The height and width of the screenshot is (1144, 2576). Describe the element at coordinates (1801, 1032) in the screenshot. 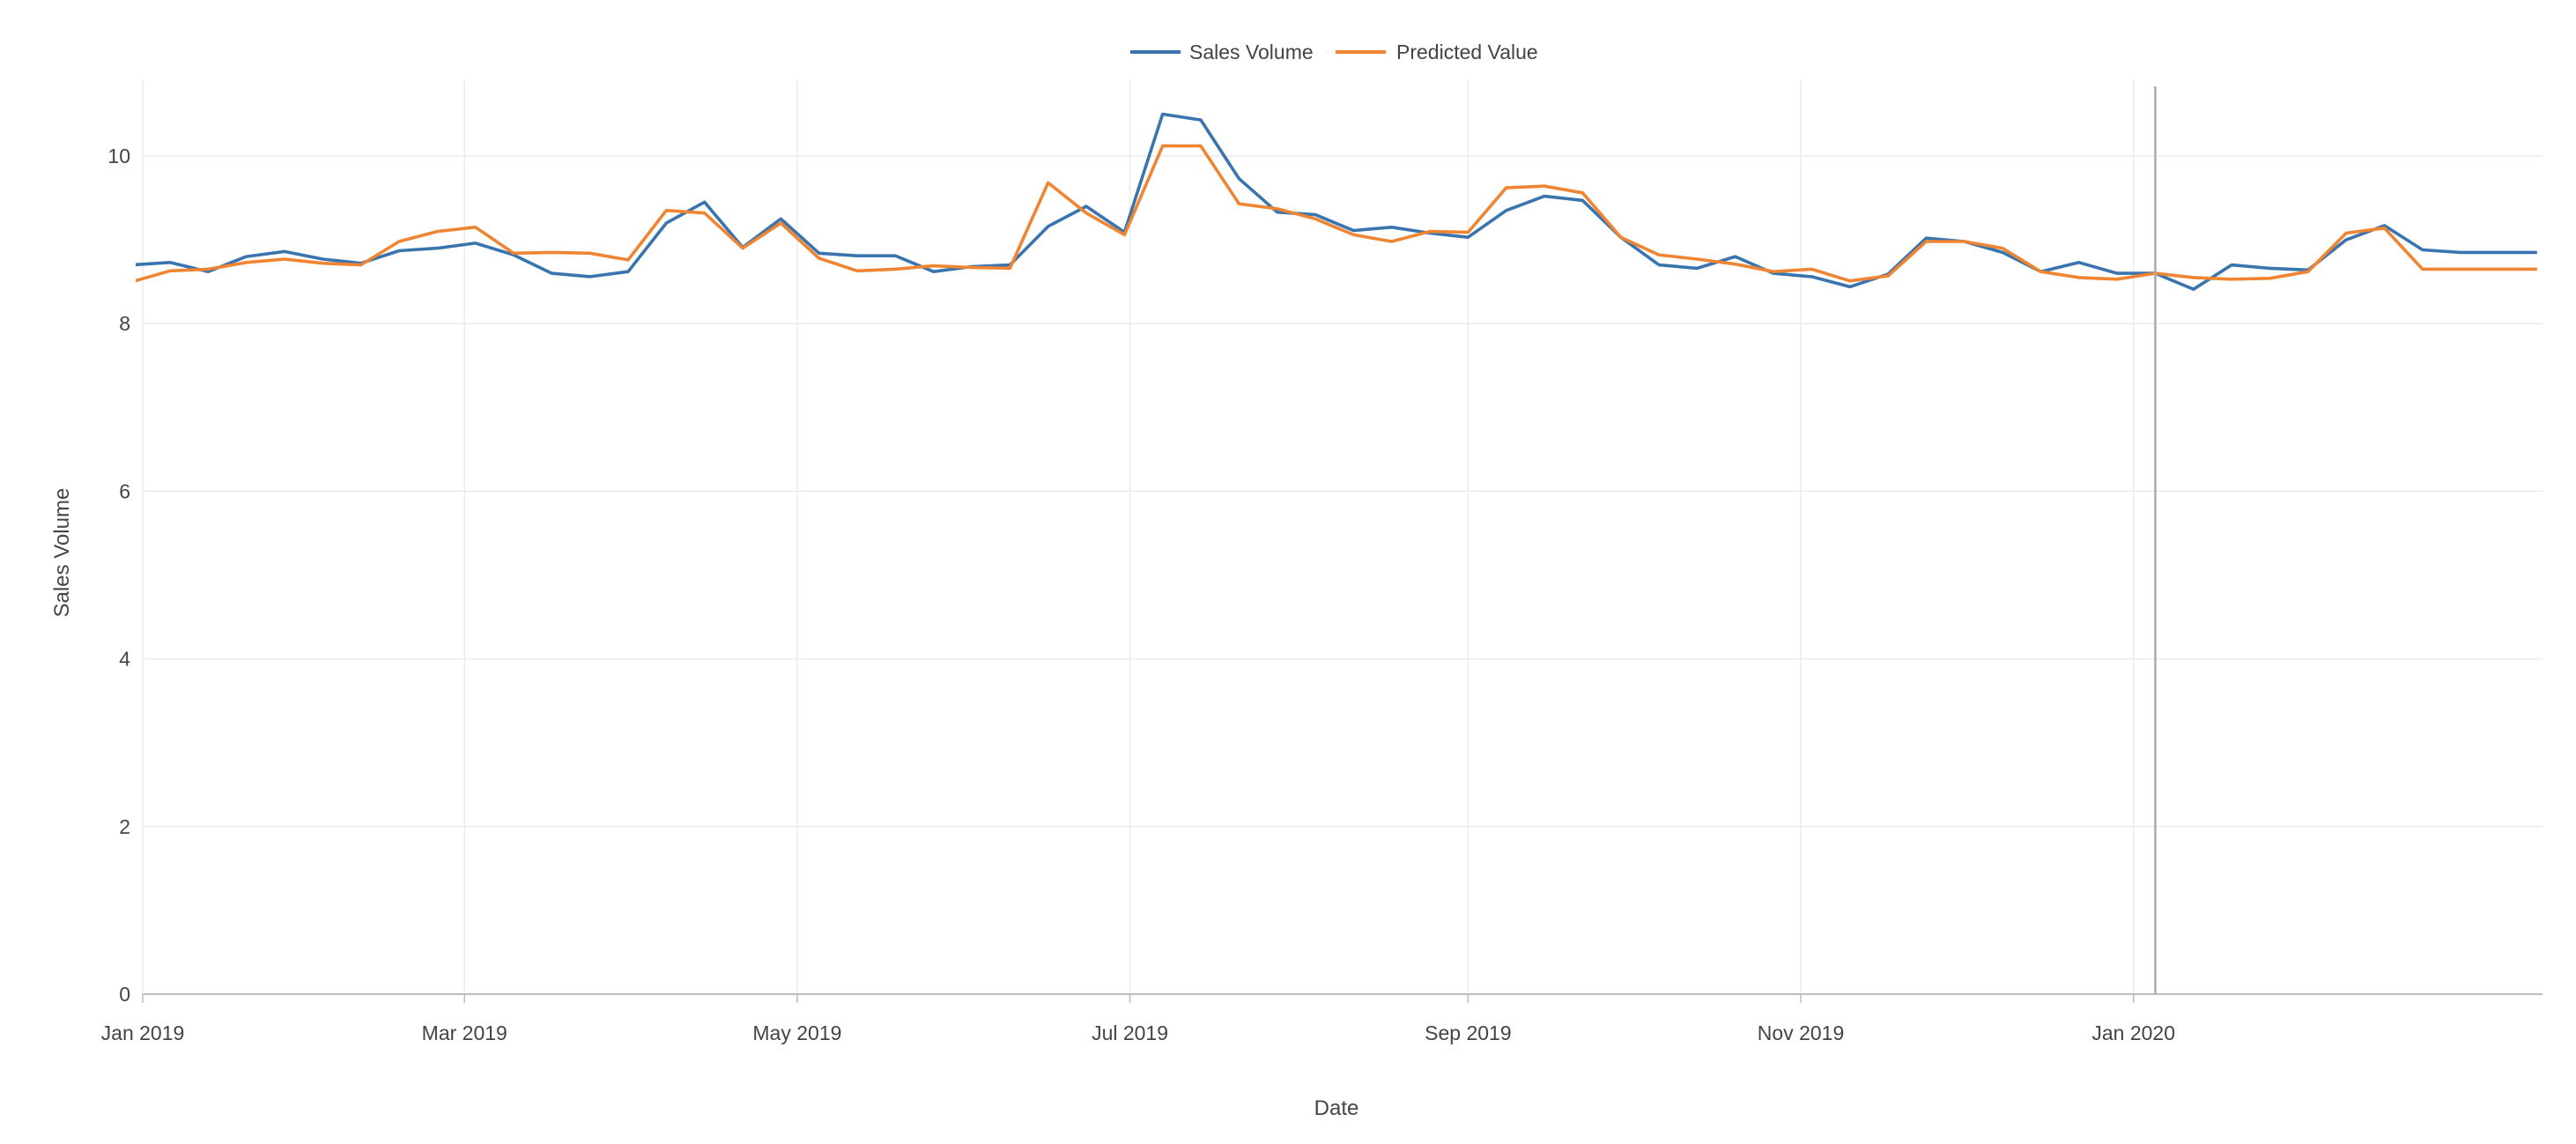

I see `x-tick-label: Nov 2019` at that location.